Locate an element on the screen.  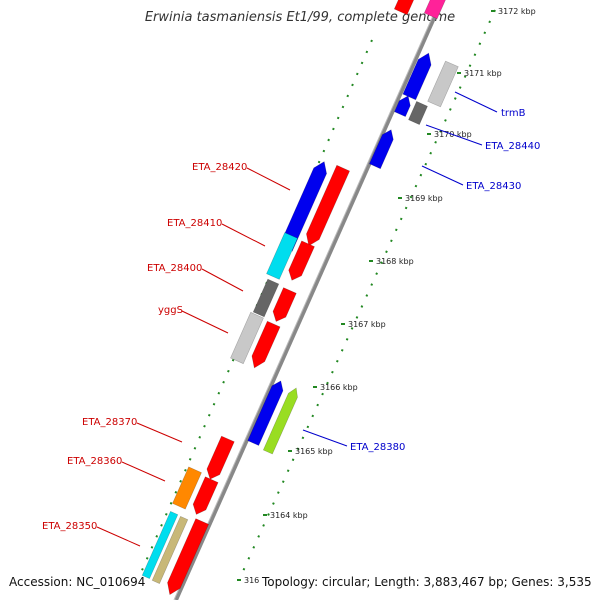
pseudogene-near-trmB is located at coordinates (443, 84).